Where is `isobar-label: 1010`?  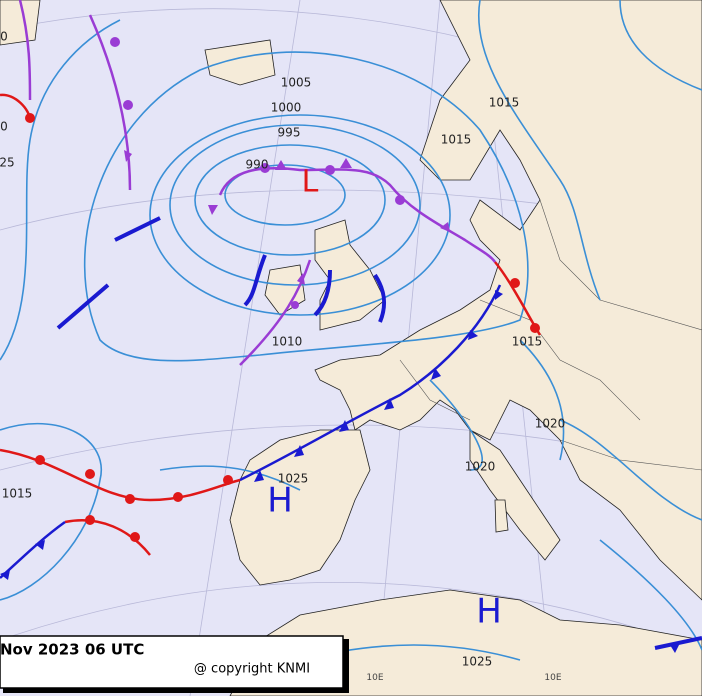
isobar-label: 1010 is located at coordinates (287, 342).